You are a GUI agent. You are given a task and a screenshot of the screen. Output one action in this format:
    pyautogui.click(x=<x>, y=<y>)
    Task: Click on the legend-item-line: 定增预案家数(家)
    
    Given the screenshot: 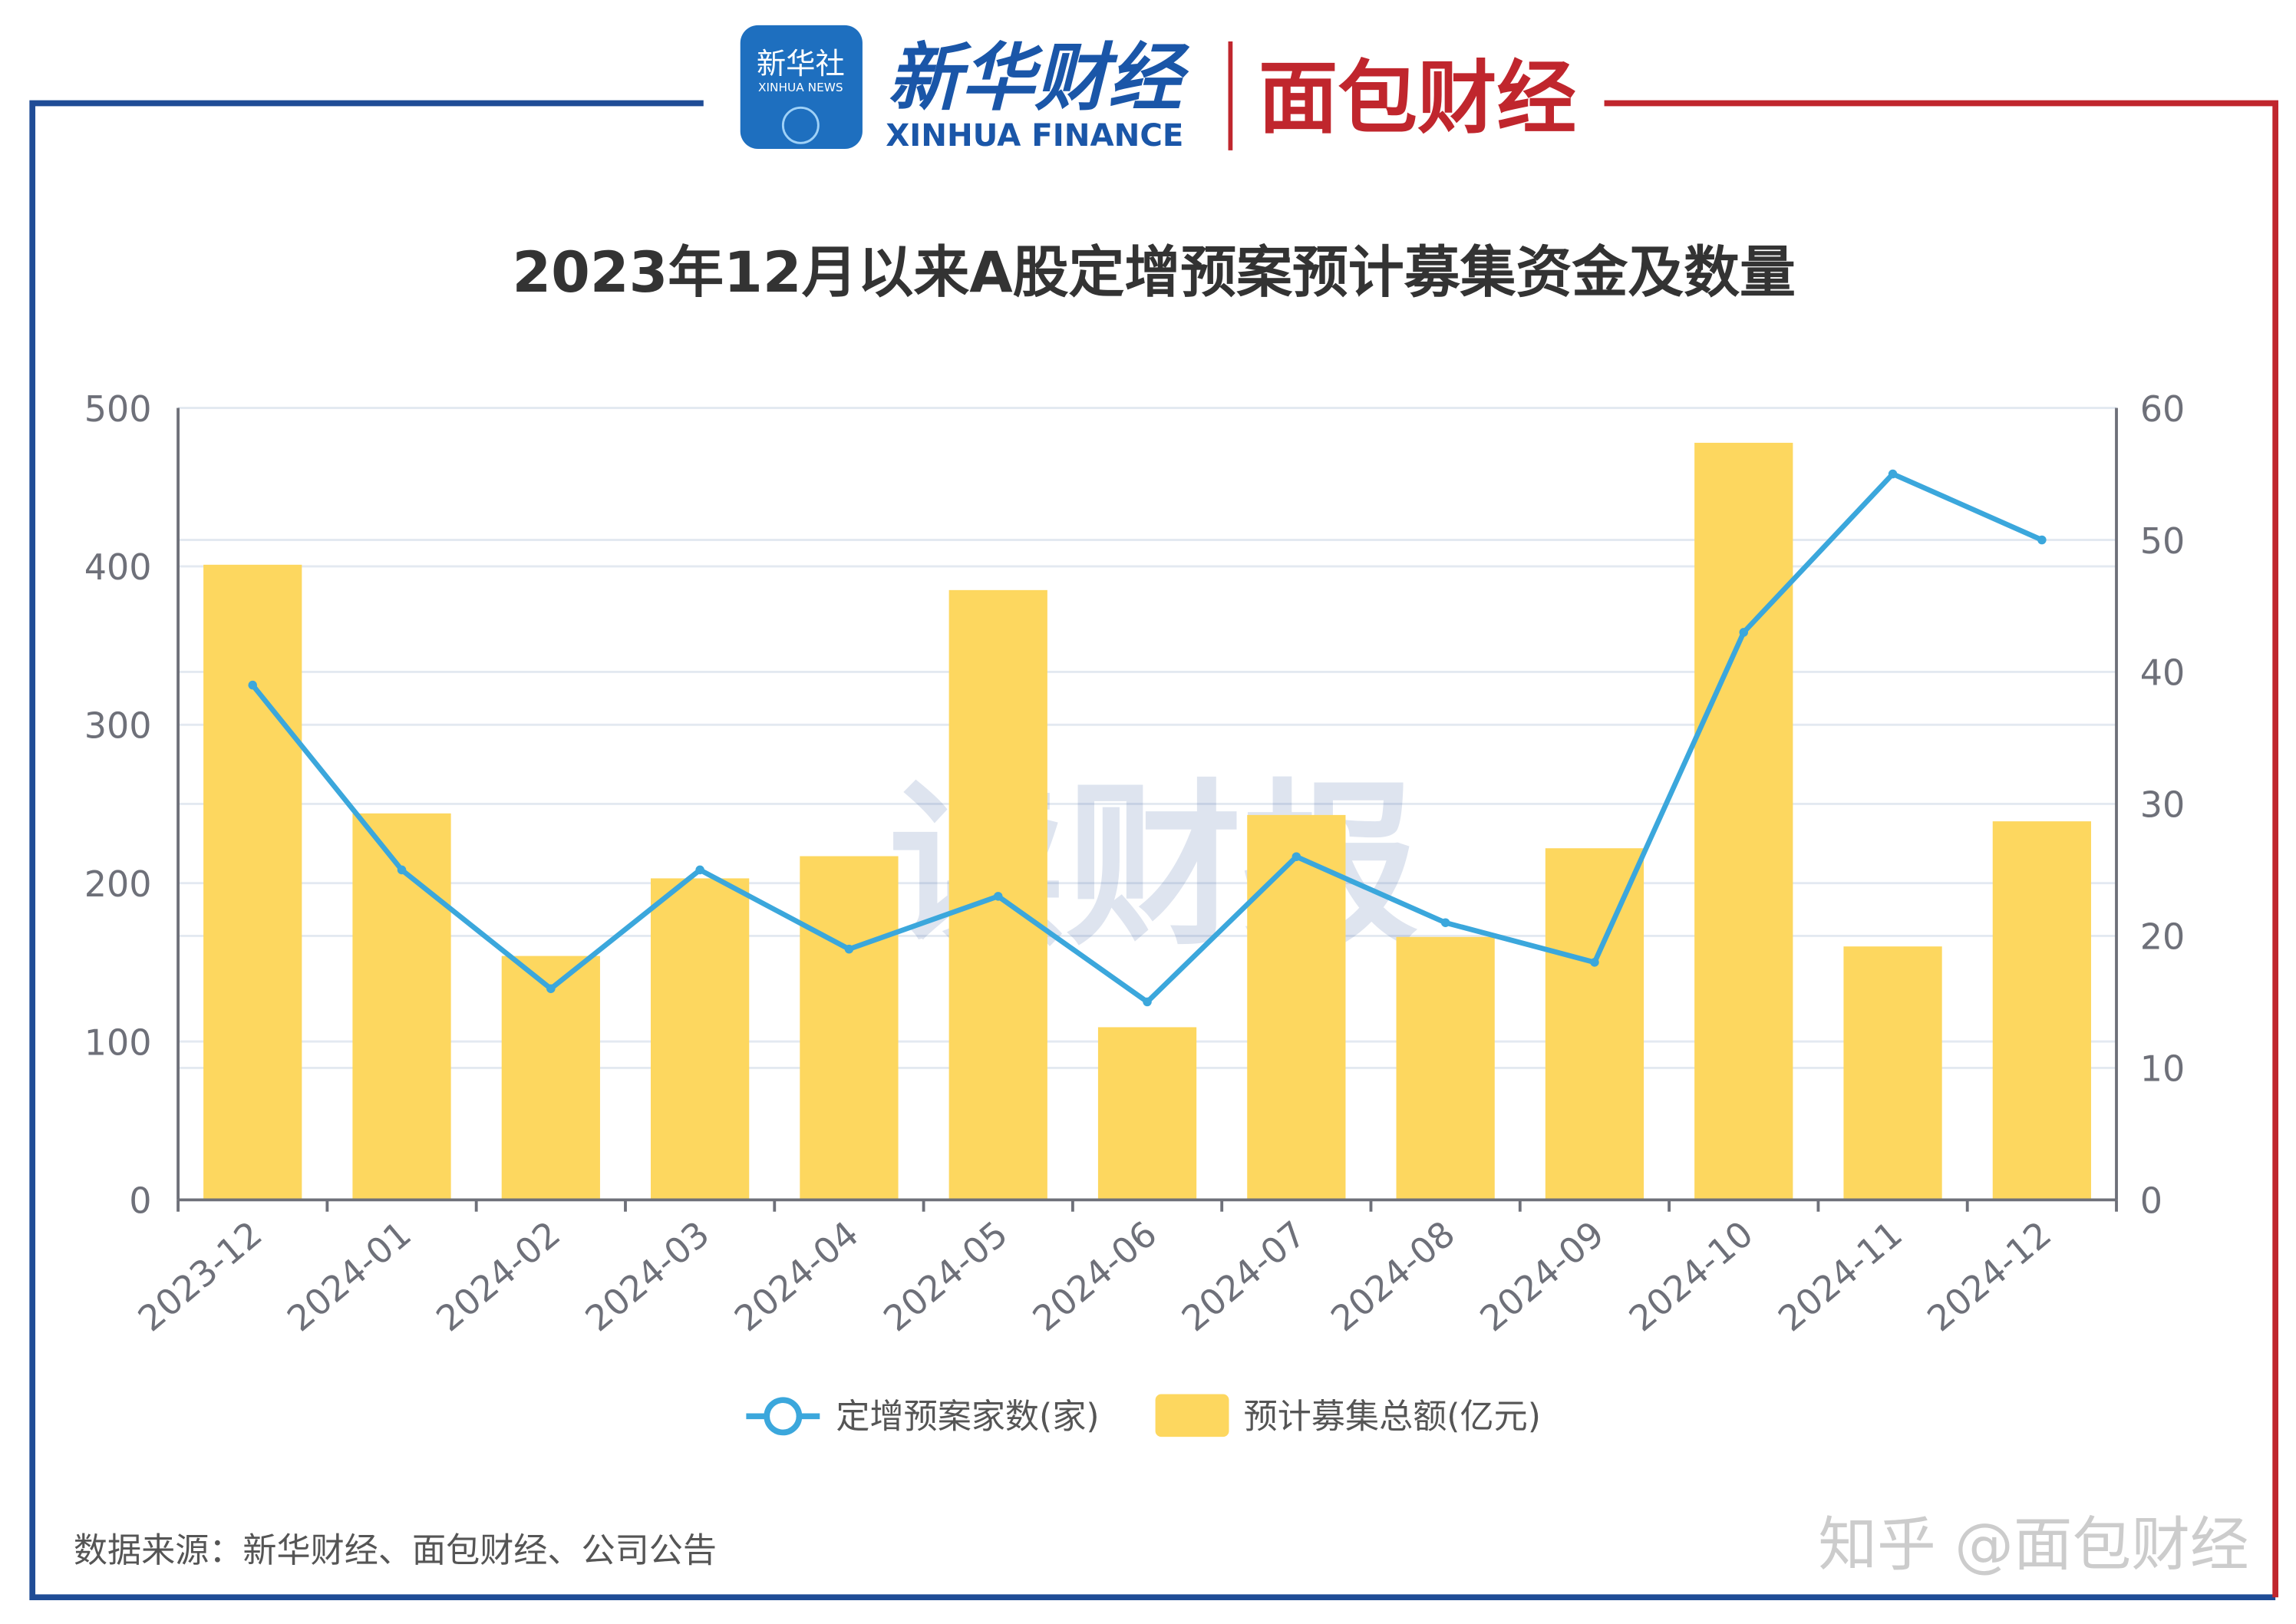 What is the action you would take?
    pyautogui.click(x=923, y=1417)
    